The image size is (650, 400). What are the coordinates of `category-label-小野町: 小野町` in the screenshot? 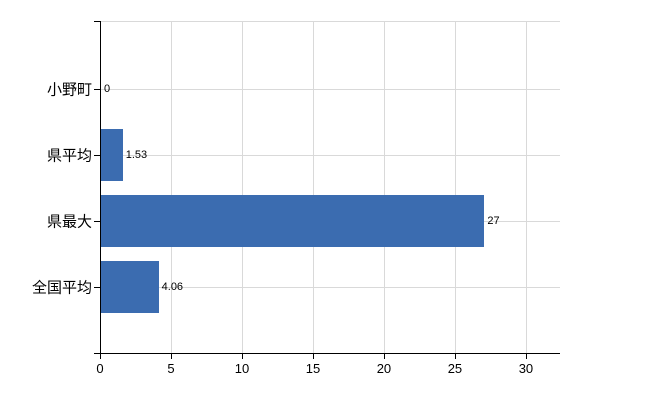 It's located at (69, 90).